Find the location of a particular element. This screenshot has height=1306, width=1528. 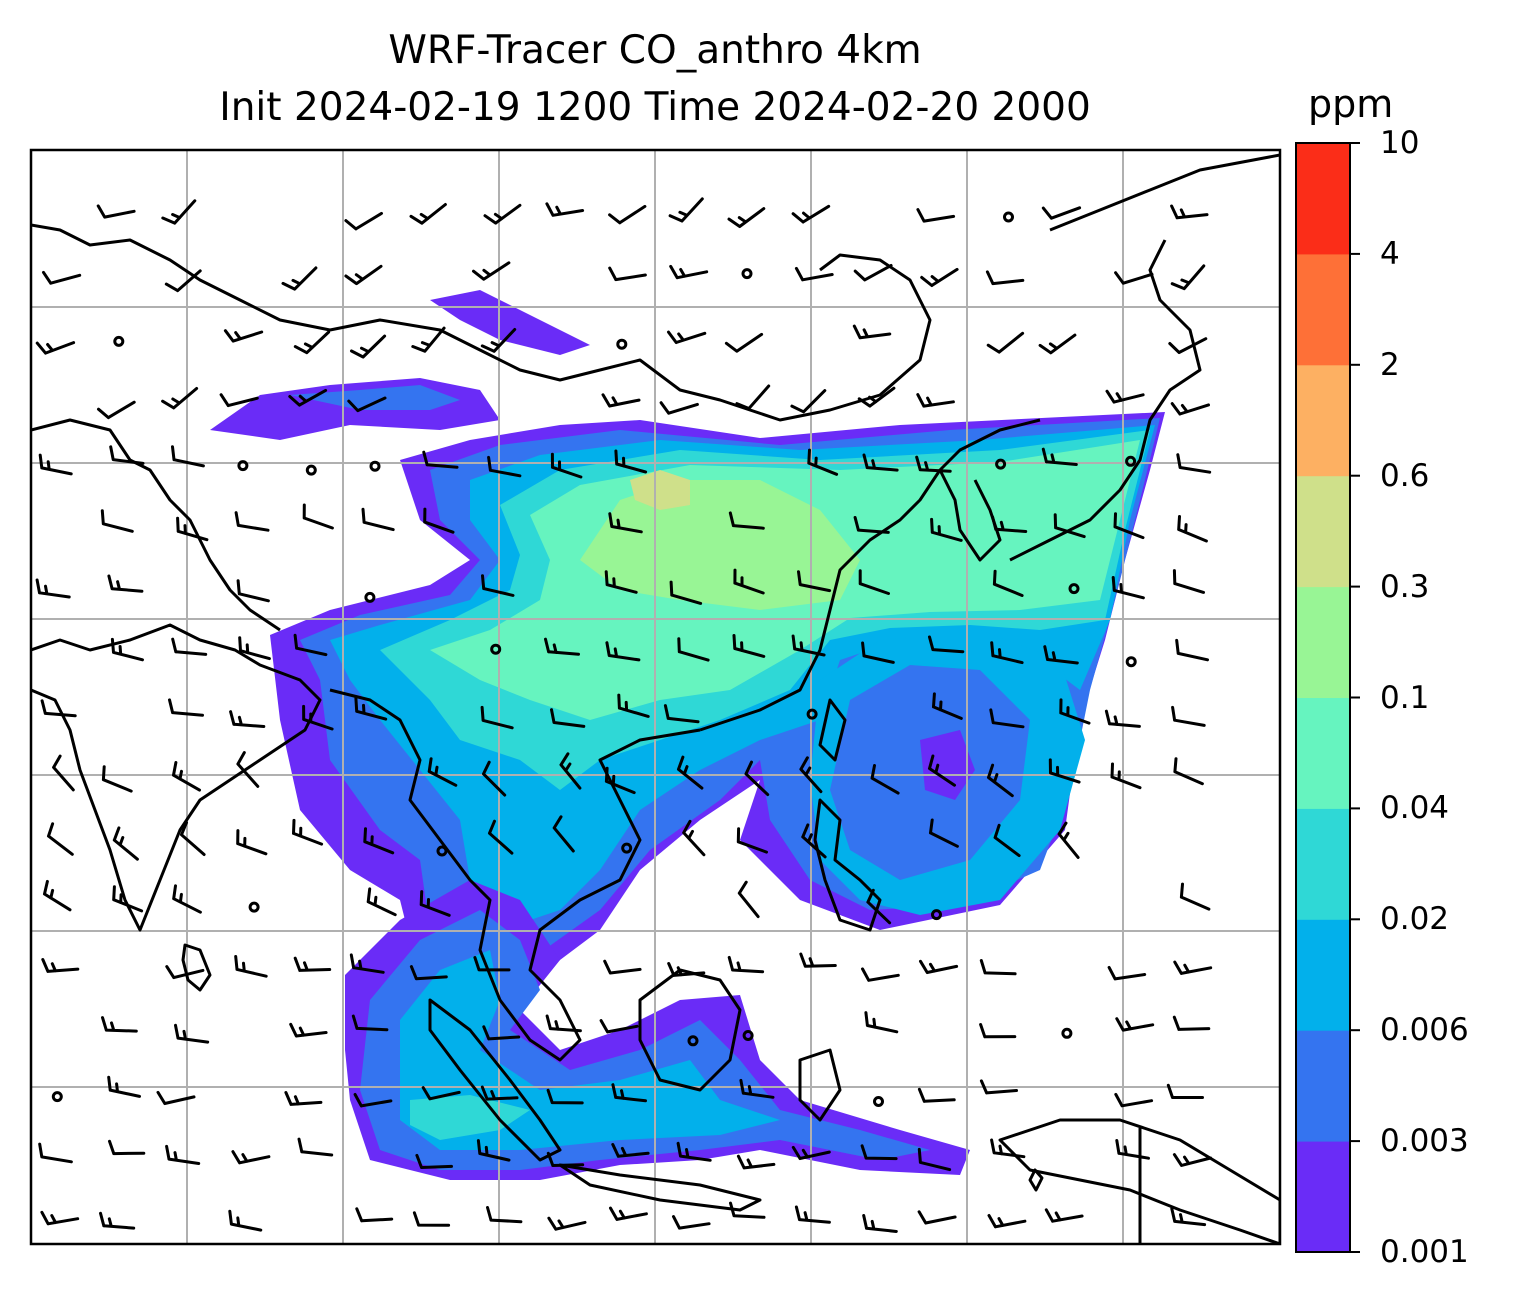

colorbar-unit-label: ppm is located at coordinates (1351, 104).